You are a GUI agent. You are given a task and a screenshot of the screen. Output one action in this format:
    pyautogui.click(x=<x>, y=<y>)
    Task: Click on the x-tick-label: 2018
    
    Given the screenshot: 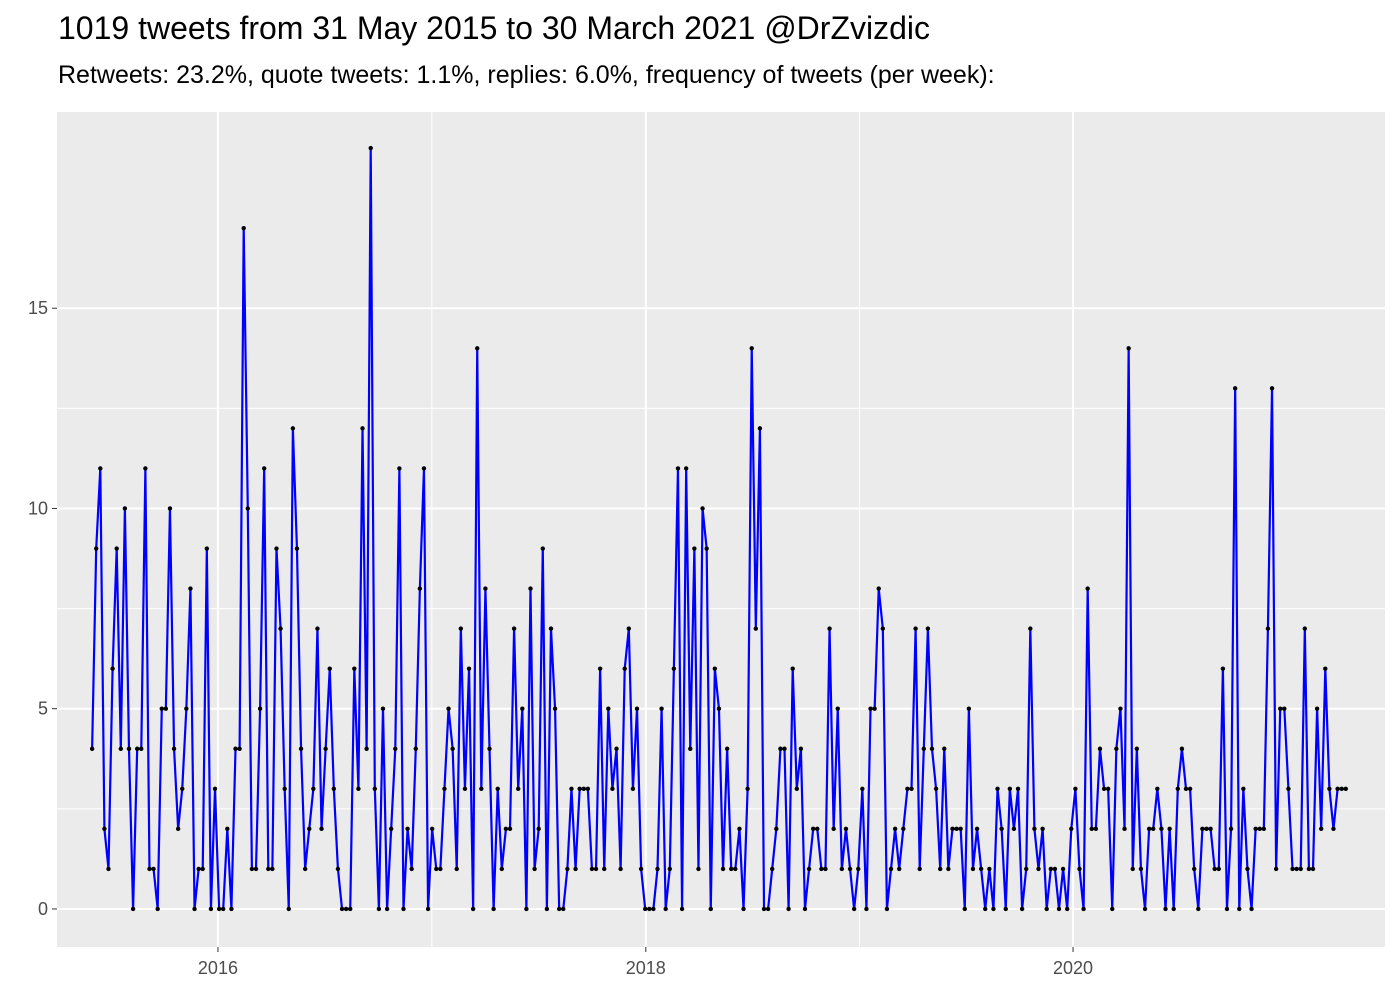 What is the action you would take?
    pyautogui.click(x=646, y=968)
    